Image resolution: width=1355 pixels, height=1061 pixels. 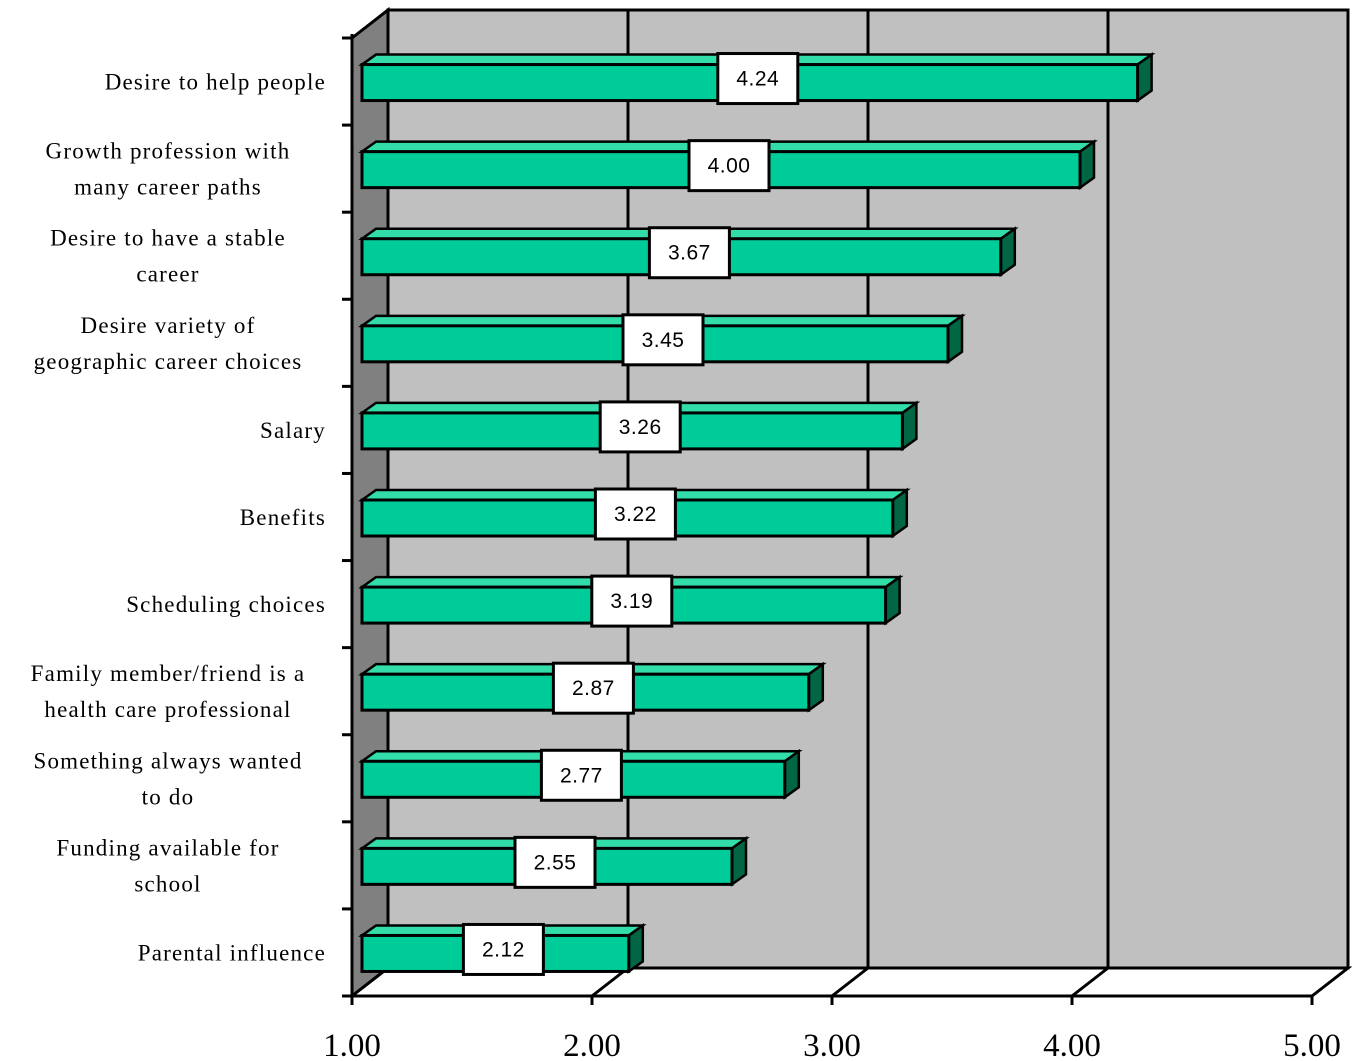 What do you see at coordinates (1312, 1044) in the screenshot?
I see `x-tick-label: 5.00` at bounding box center [1312, 1044].